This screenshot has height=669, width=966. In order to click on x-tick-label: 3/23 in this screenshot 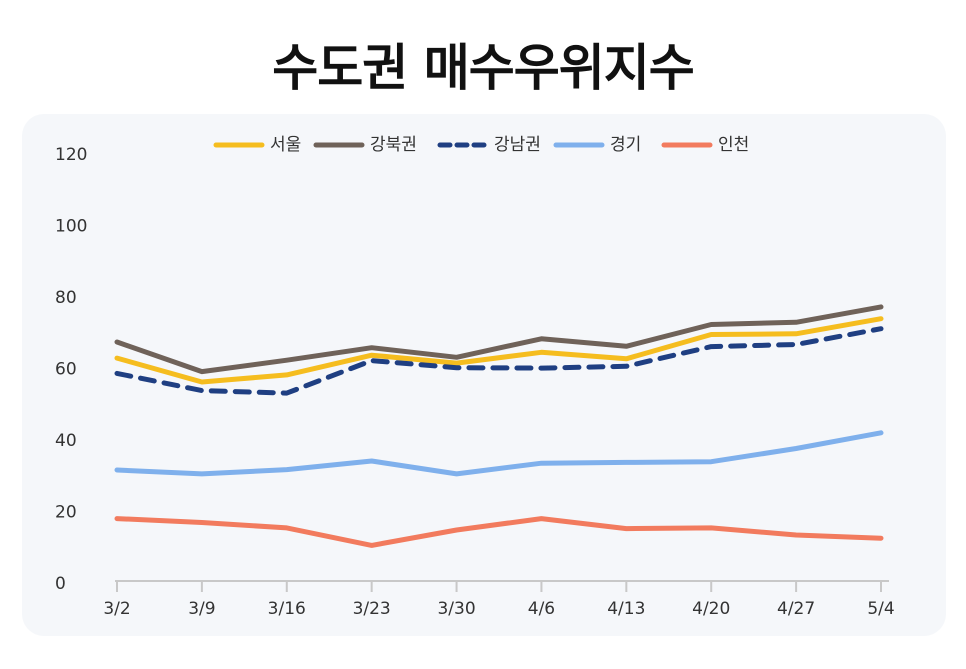, I will do `click(372, 609)`.